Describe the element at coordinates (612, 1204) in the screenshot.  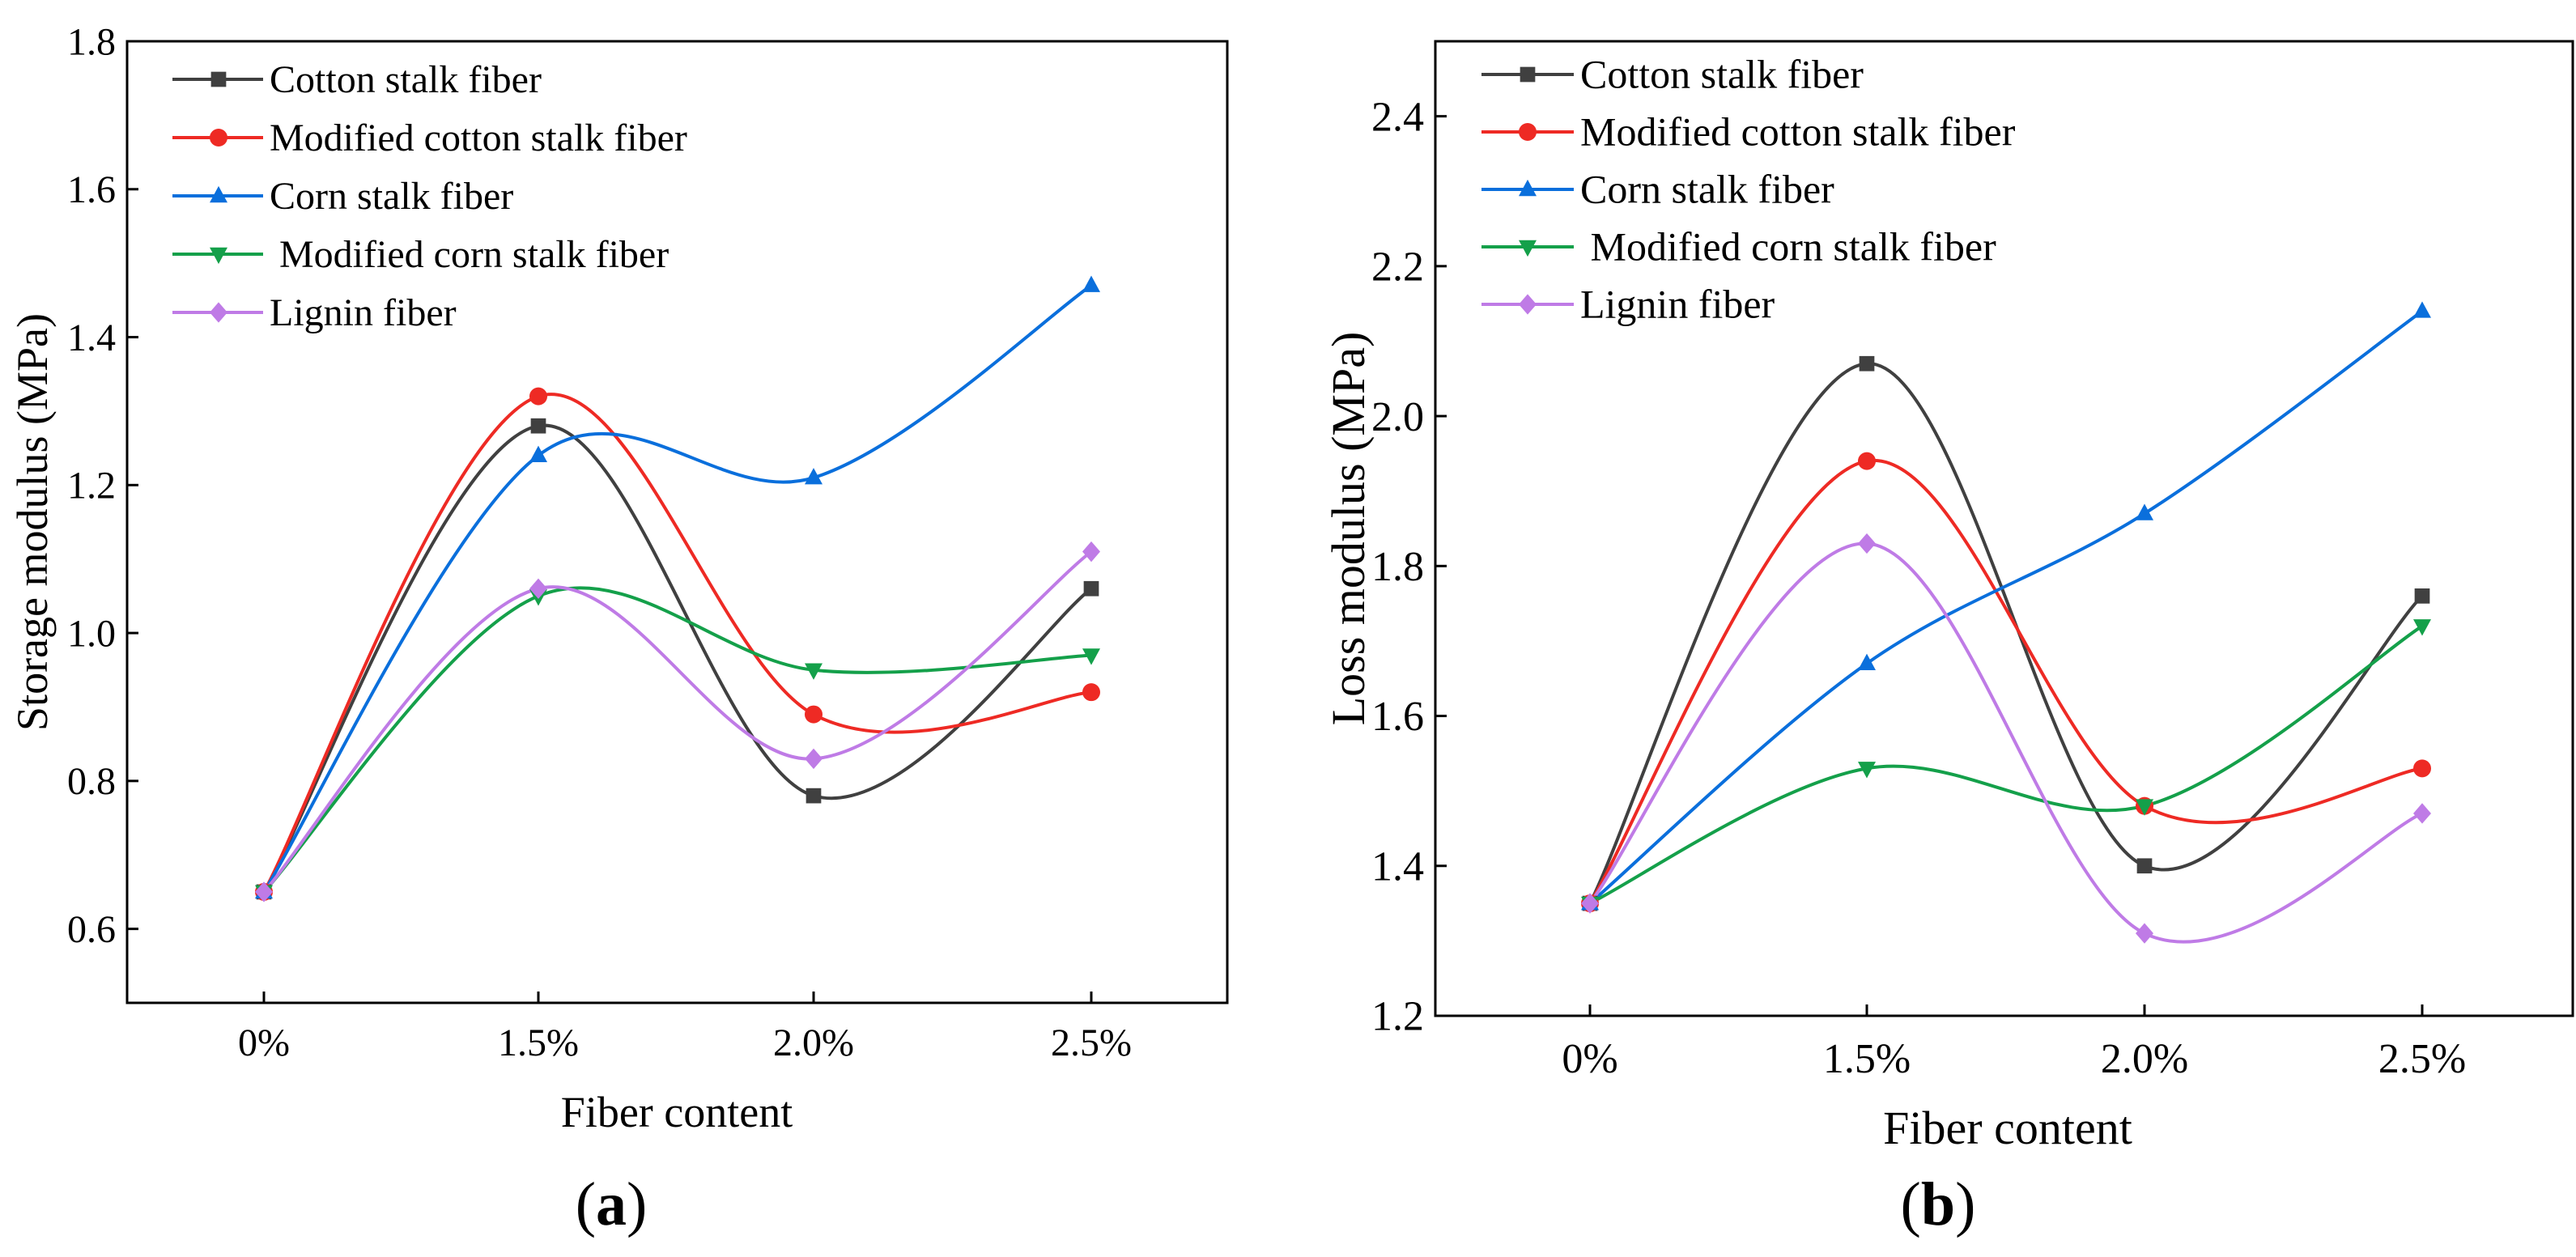
I see `panel-caption-a: (a)` at that location.